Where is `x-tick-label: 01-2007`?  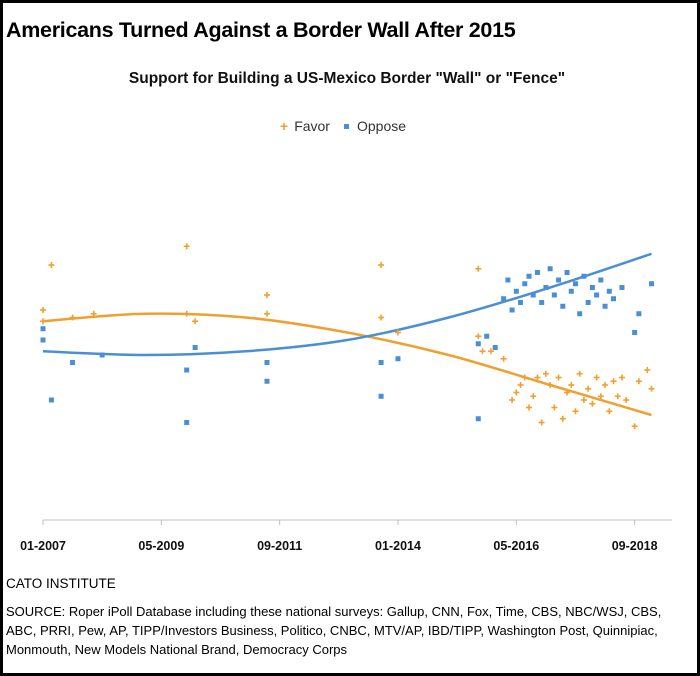 x-tick-label: 01-2007 is located at coordinates (43, 546).